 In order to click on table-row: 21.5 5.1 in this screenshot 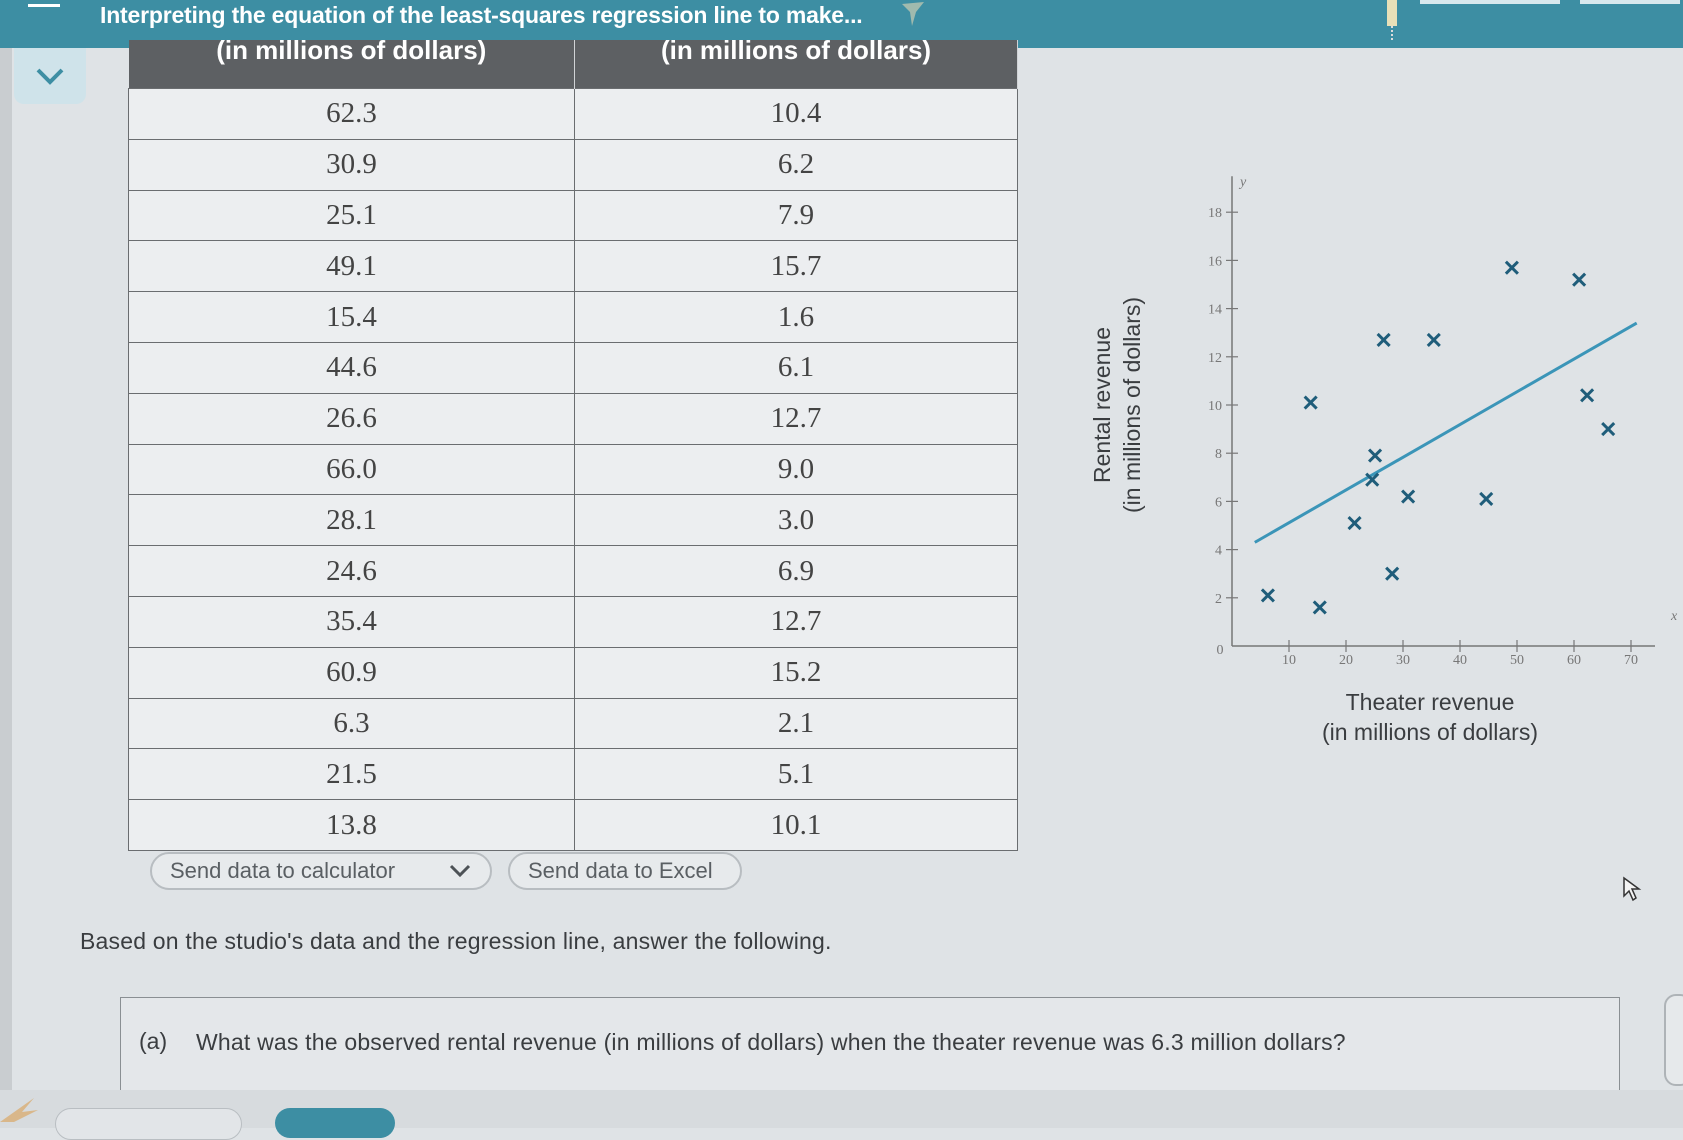, I will do `click(573, 774)`.